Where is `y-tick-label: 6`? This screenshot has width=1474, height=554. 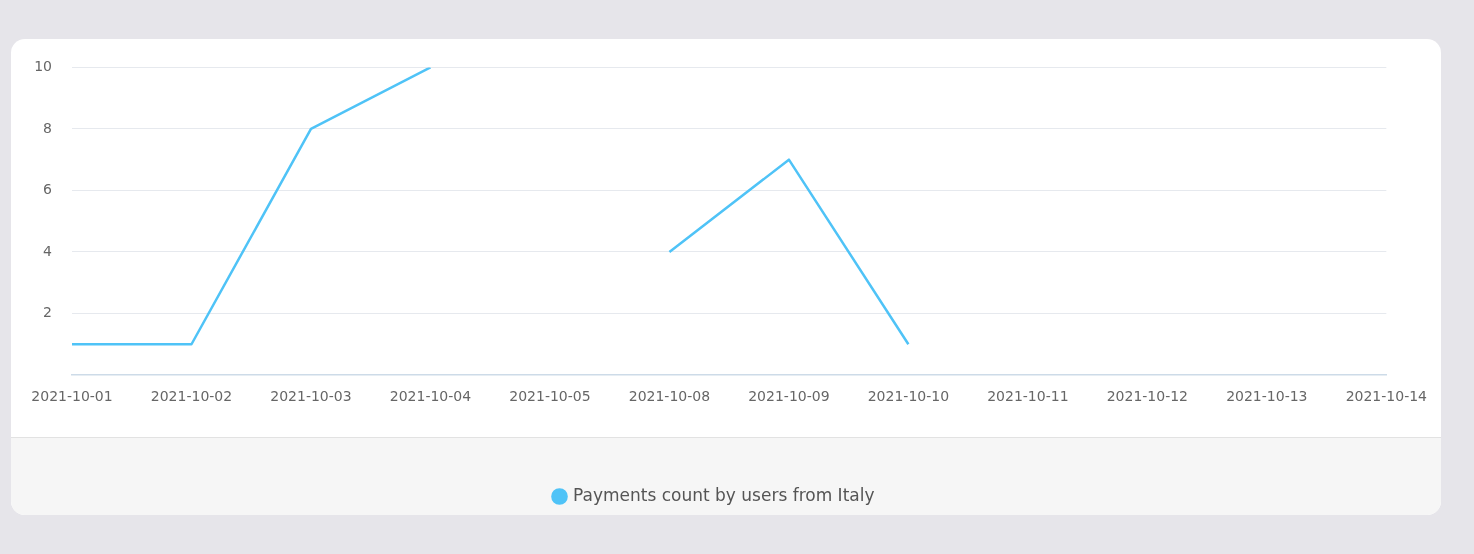
y-tick-label: 6 is located at coordinates (48, 189).